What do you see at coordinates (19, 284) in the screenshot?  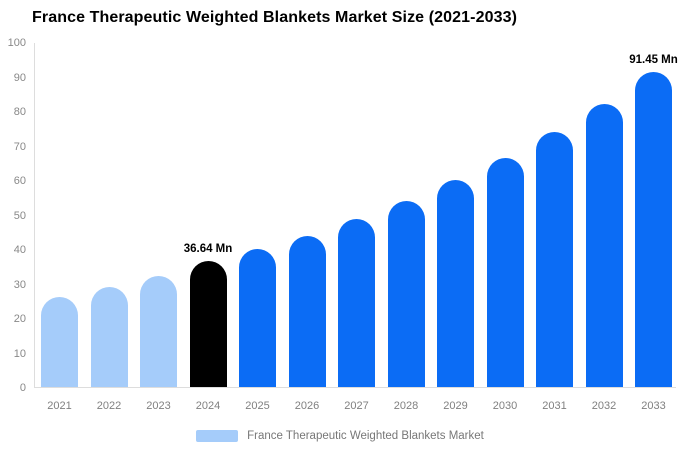 I see `y-tick-label: 30` at bounding box center [19, 284].